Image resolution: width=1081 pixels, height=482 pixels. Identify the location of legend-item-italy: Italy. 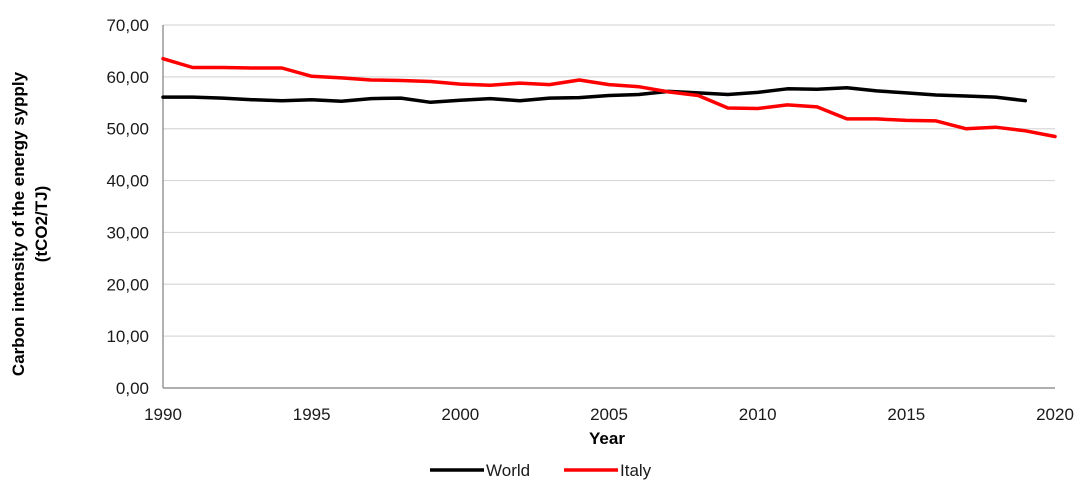
(608, 470).